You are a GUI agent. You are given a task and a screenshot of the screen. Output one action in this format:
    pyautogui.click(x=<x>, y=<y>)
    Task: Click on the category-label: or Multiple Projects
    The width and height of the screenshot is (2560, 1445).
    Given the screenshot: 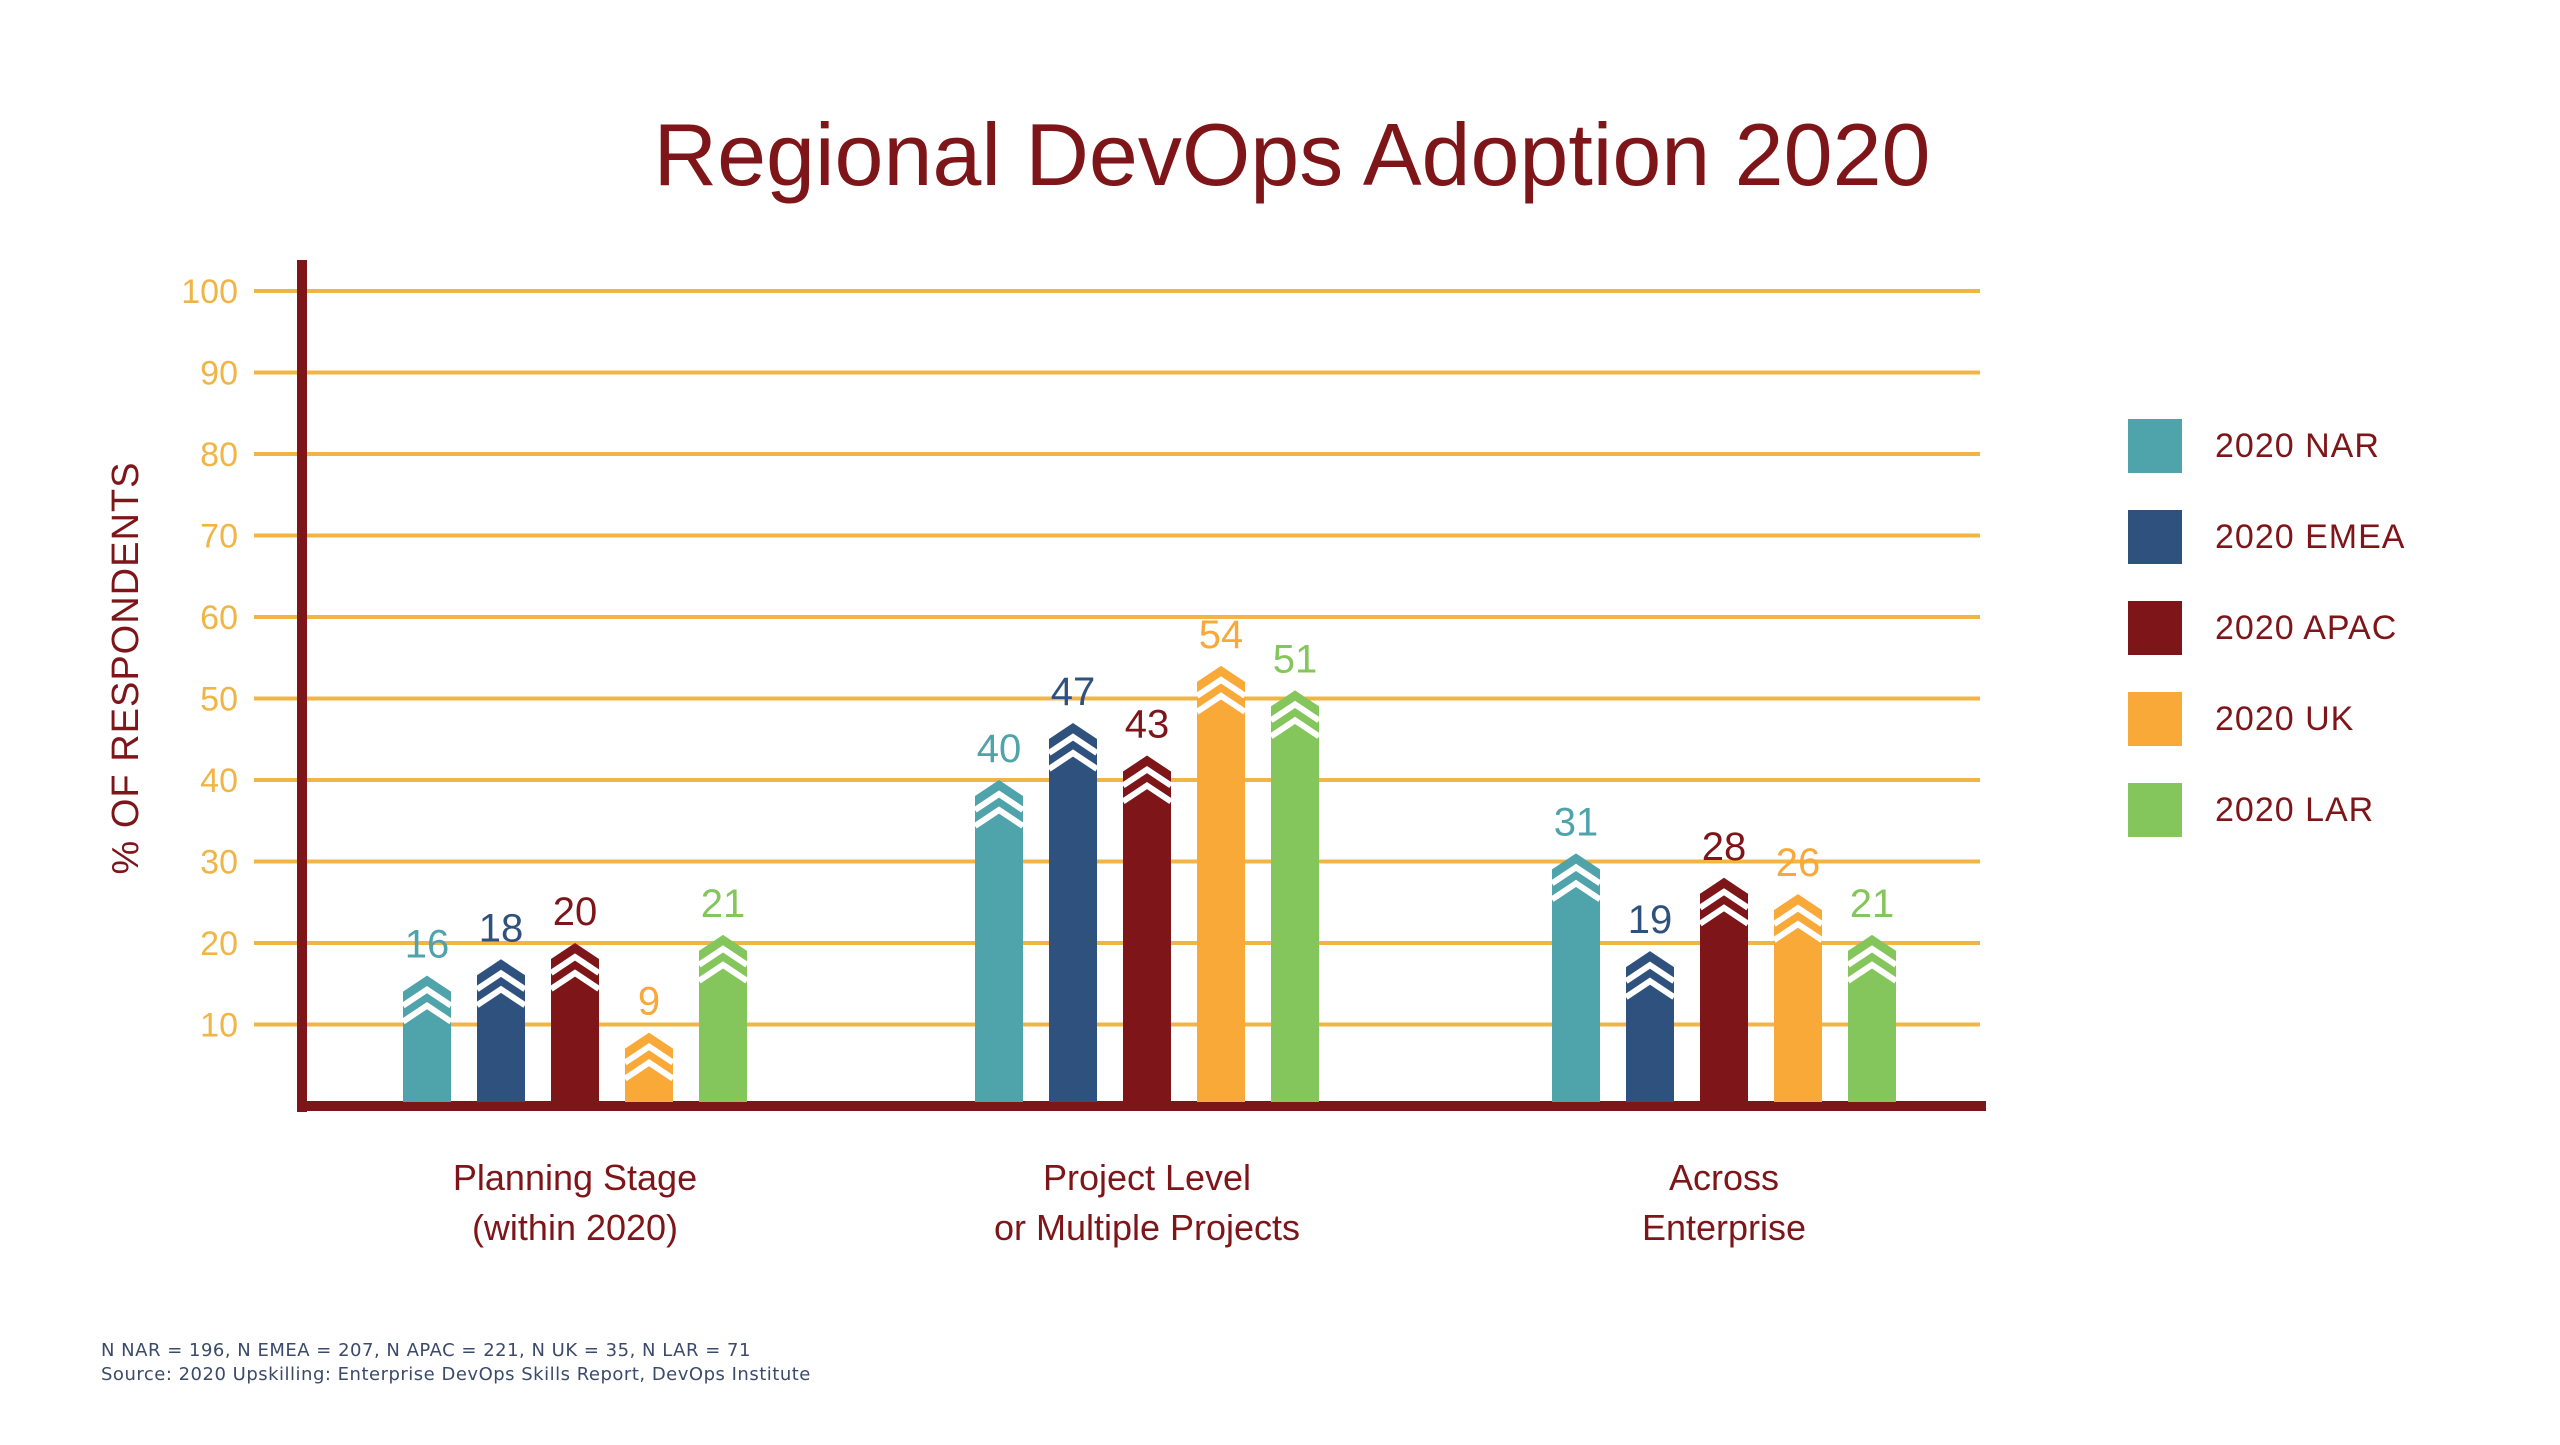 What is the action you would take?
    pyautogui.click(x=1147, y=1227)
    